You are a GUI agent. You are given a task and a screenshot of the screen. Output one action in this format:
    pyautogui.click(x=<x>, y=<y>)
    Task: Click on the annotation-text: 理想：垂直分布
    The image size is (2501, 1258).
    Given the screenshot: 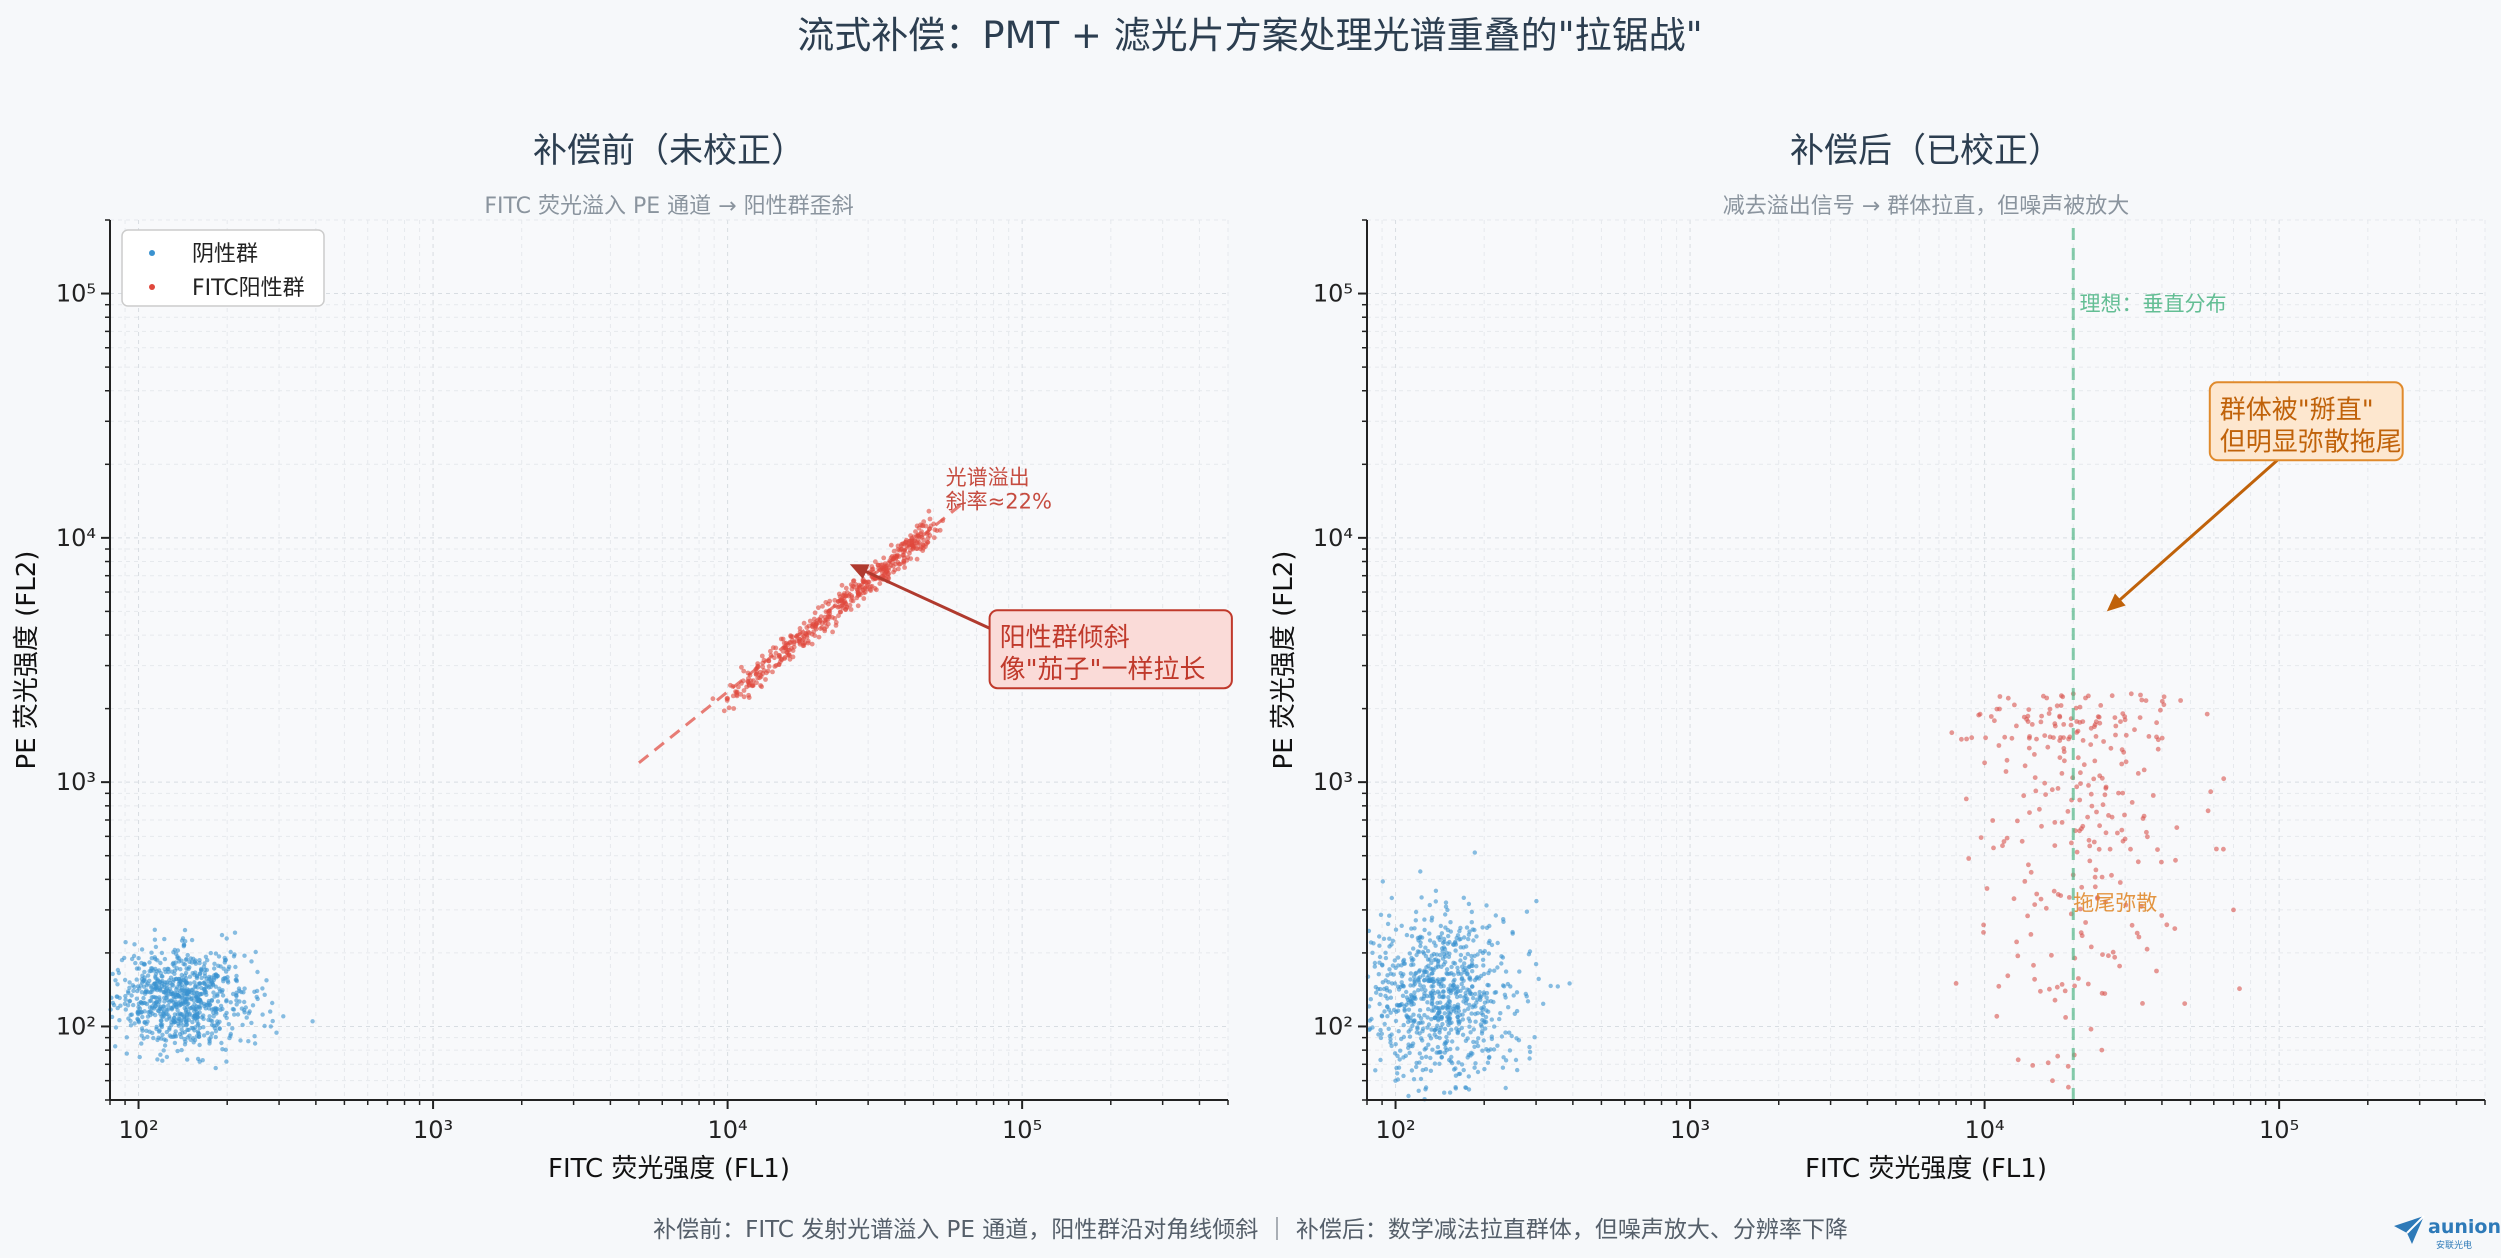 What is the action you would take?
    pyautogui.click(x=2153, y=304)
    